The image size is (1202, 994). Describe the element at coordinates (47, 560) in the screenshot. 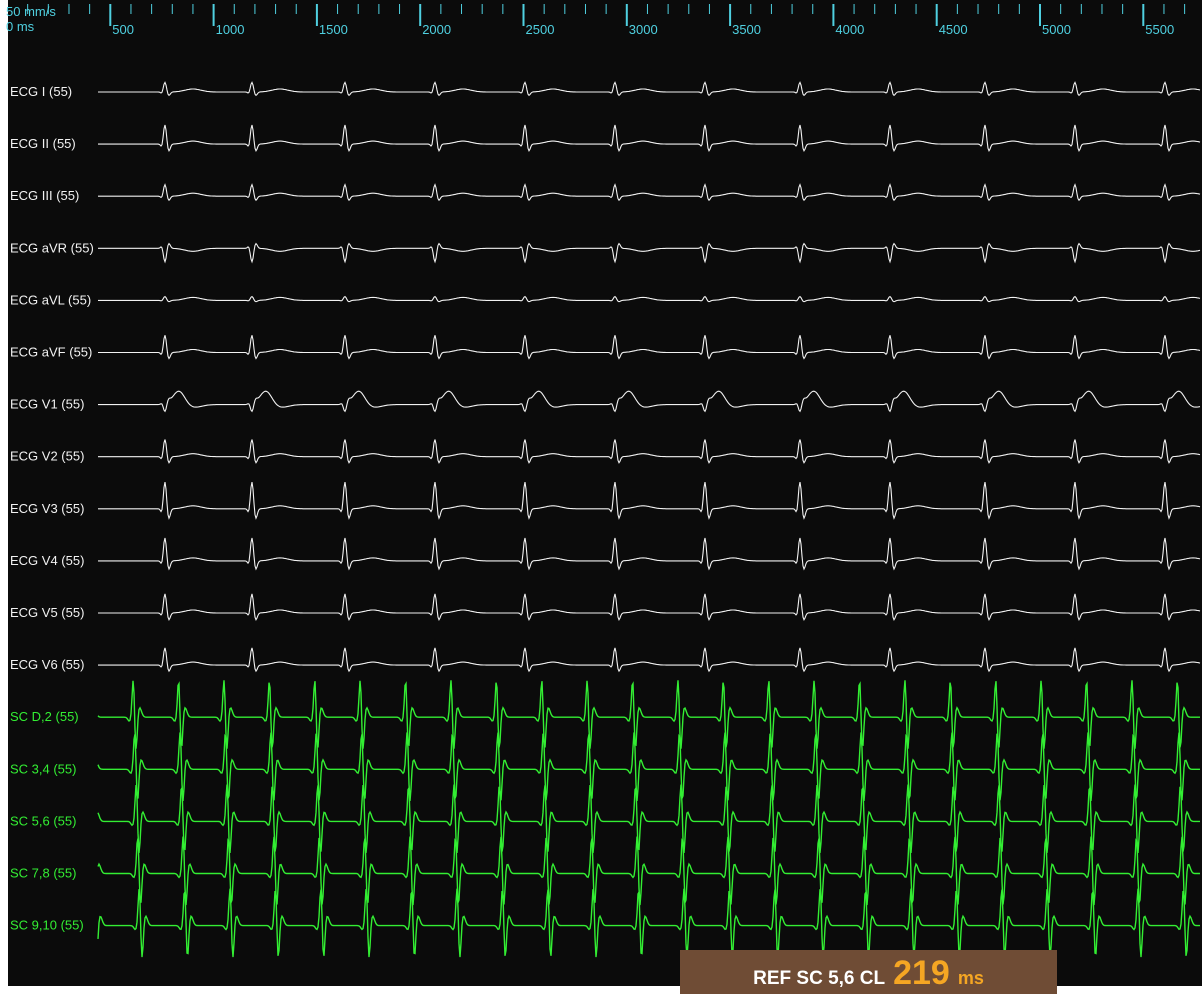

I see `channel-label: ECG V4 (55)` at that location.